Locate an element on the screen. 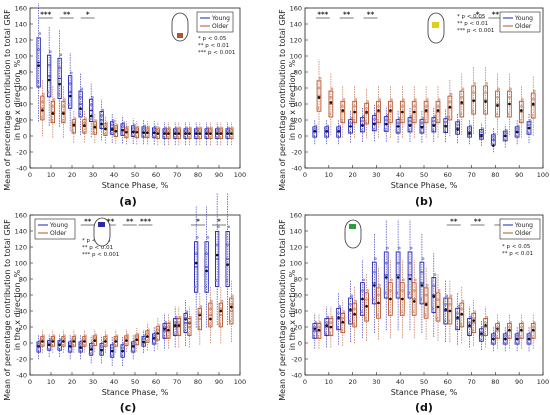 The width and height of the screenshot is (550, 415). legend-b: Young Older is located at coordinates (520, 22).